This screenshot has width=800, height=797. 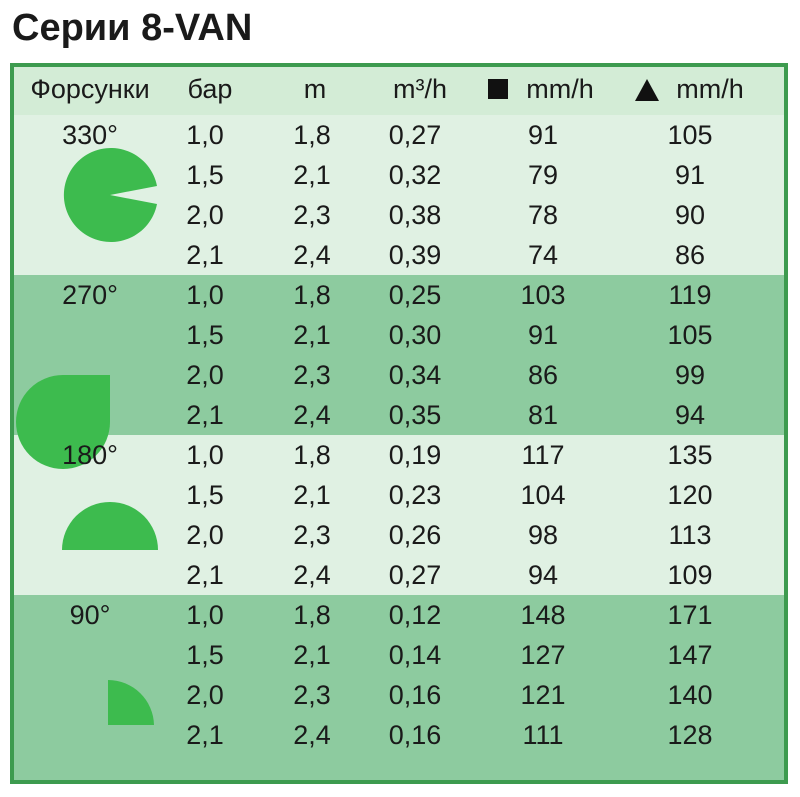 What do you see at coordinates (542, 455) in the screenshot?
I see `cell: 117` at bounding box center [542, 455].